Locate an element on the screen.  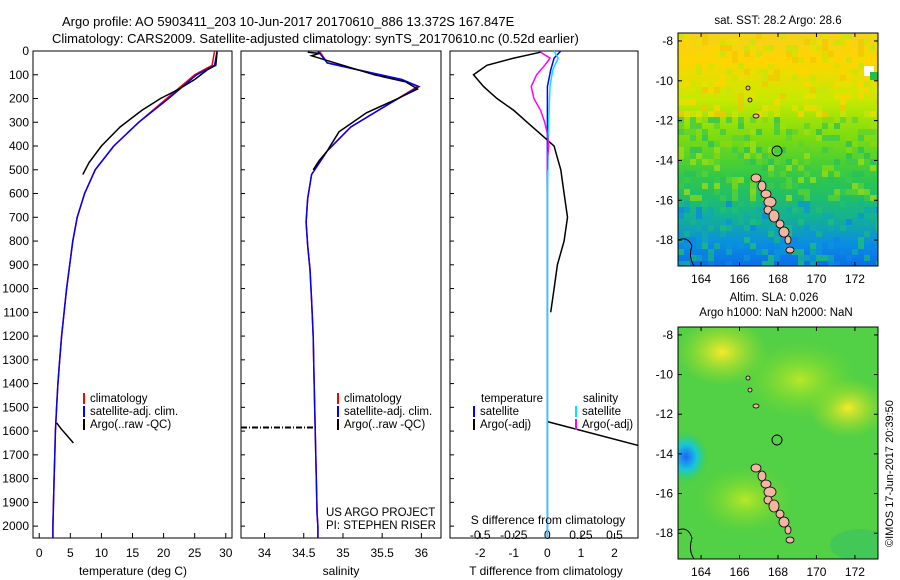
series-line-climatology is located at coordinates (362, 294).